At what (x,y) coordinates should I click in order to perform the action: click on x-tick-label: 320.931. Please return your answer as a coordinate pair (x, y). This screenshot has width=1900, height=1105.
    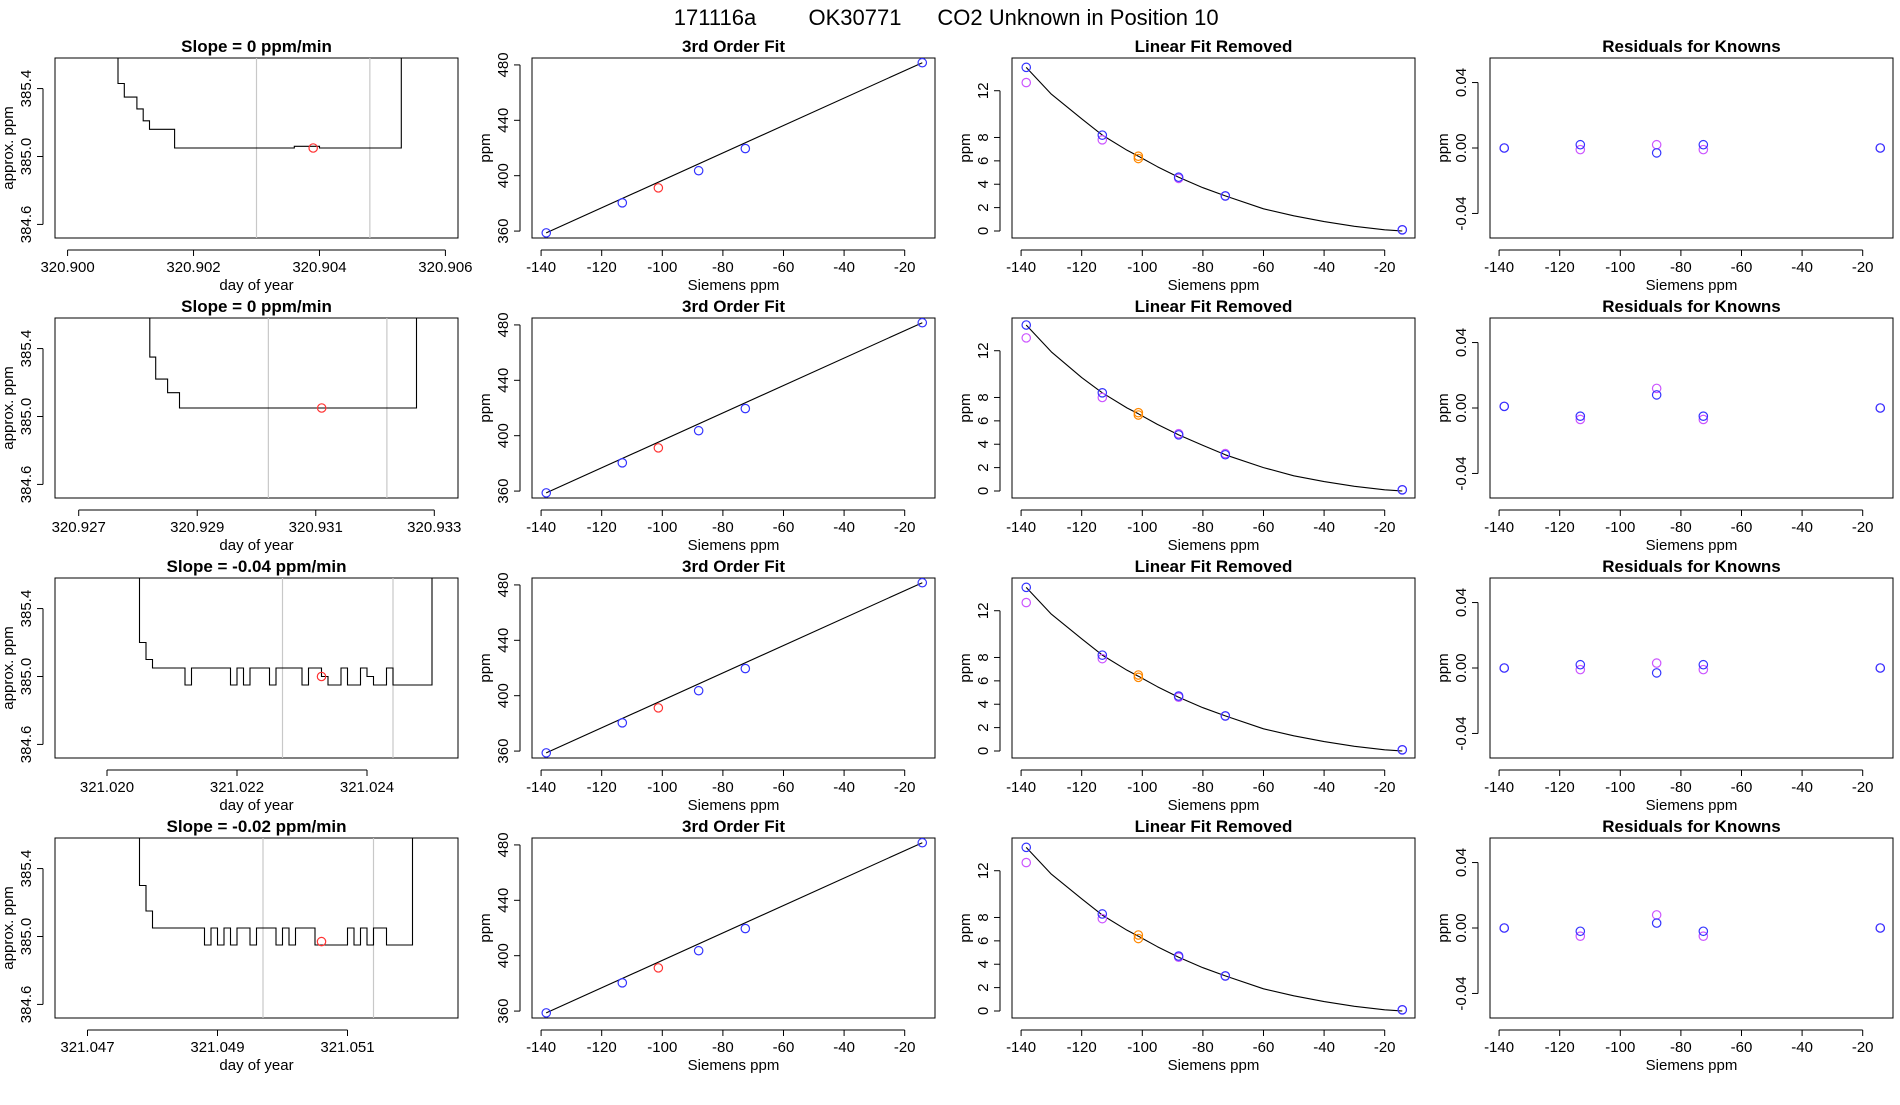
    Looking at the image, I should click on (316, 527).